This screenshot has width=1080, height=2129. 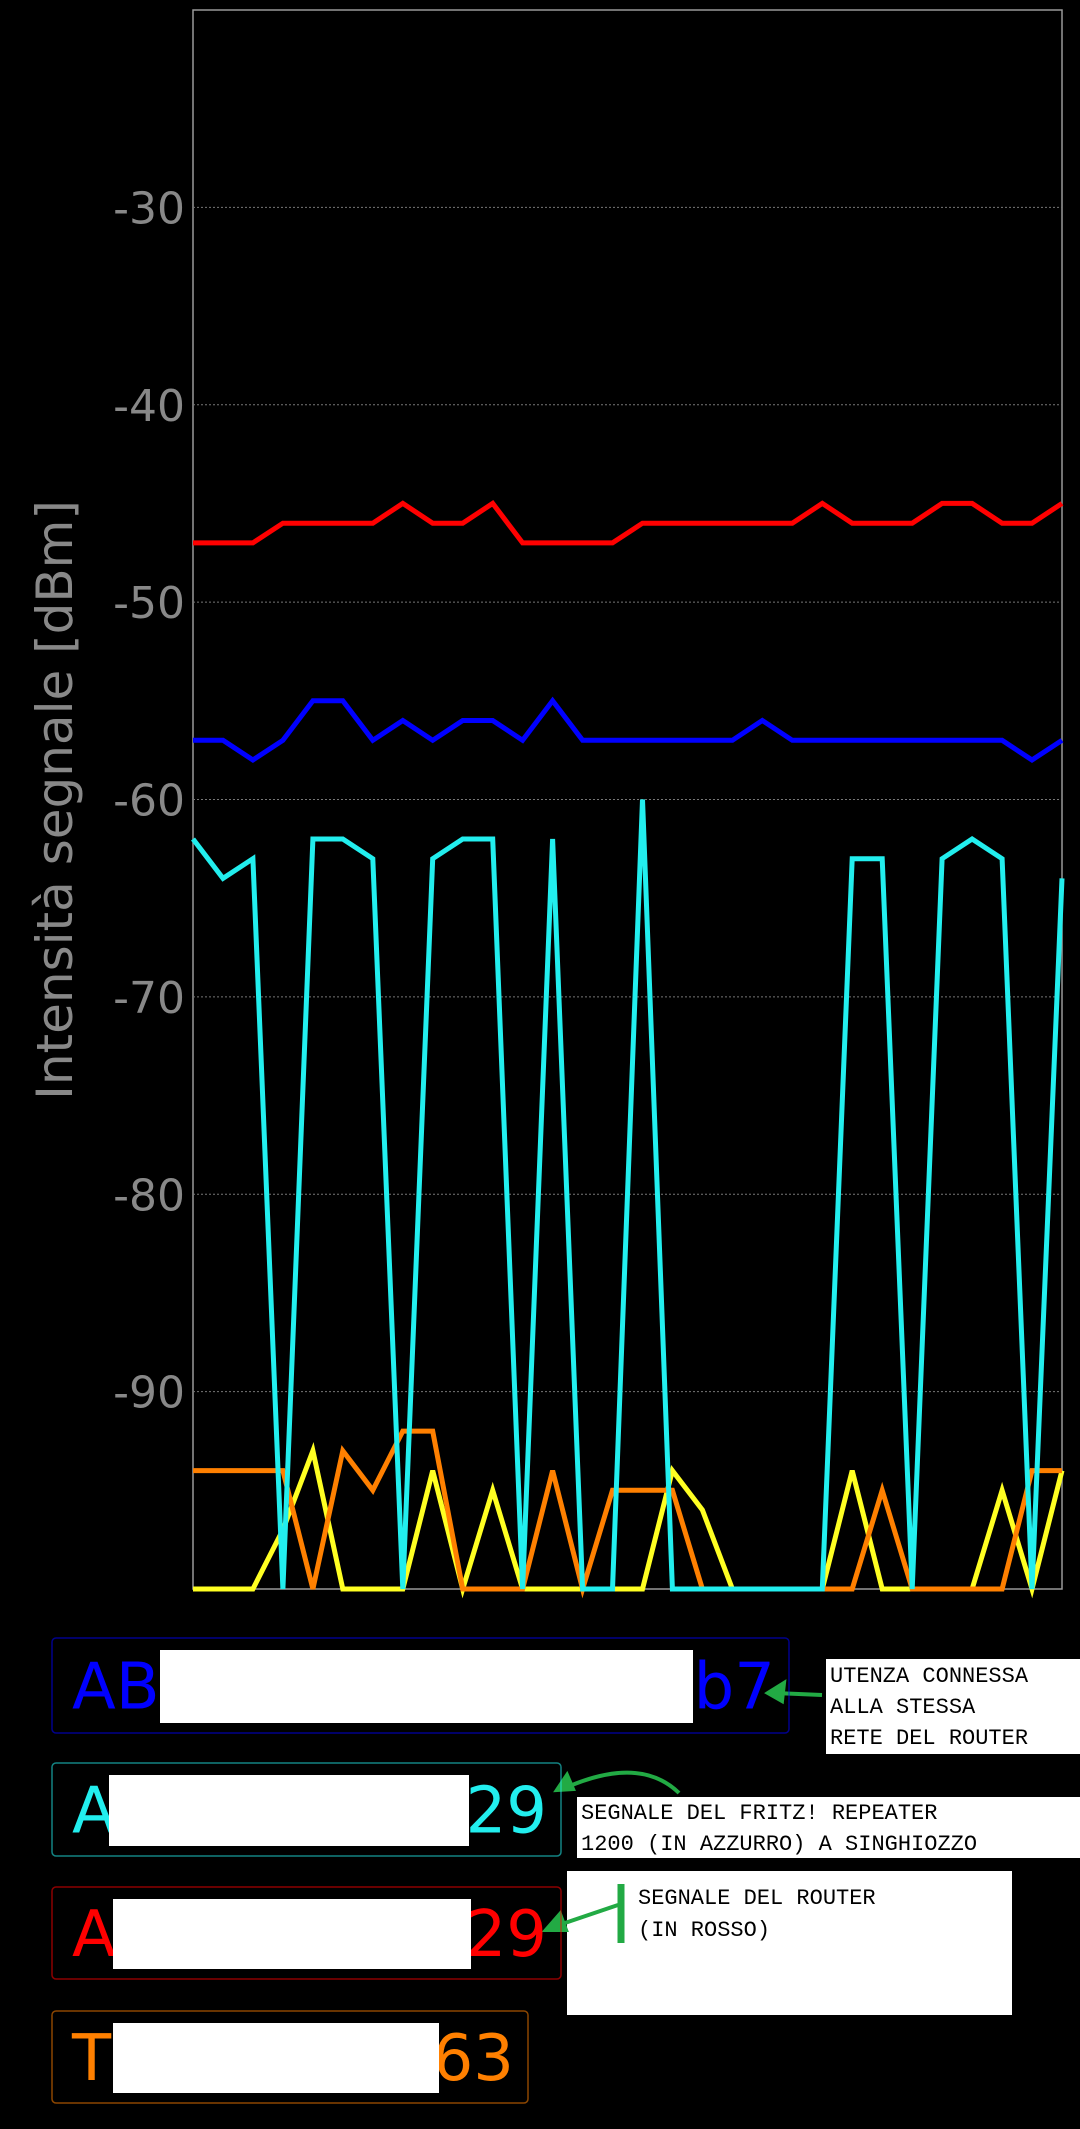 What do you see at coordinates (473, 2059) in the screenshot?
I see `legend-label-end: 63` at bounding box center [473, 2059].